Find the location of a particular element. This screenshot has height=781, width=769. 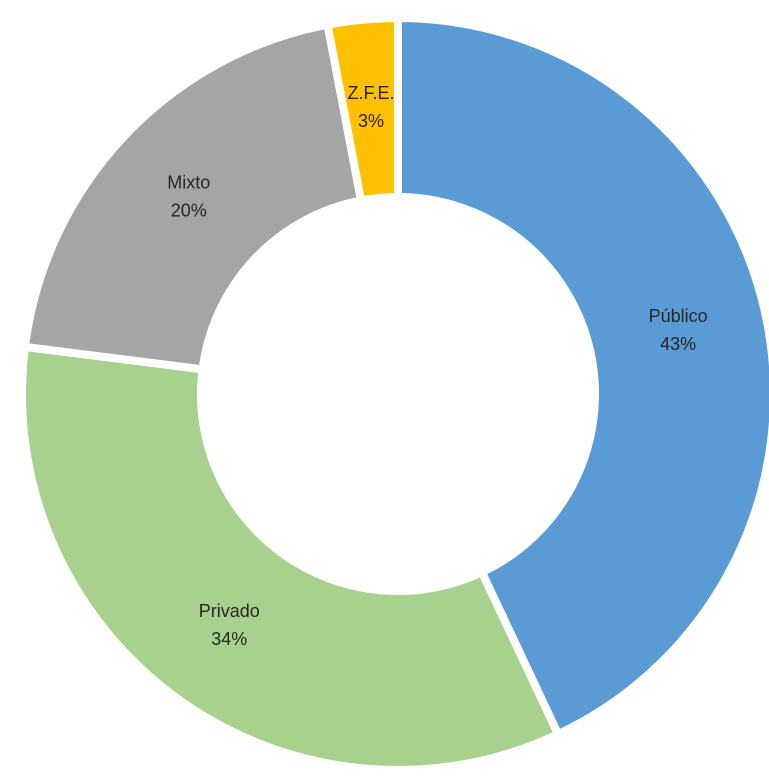

slice-category-label: Mixto is located at coordinates (188, 182).